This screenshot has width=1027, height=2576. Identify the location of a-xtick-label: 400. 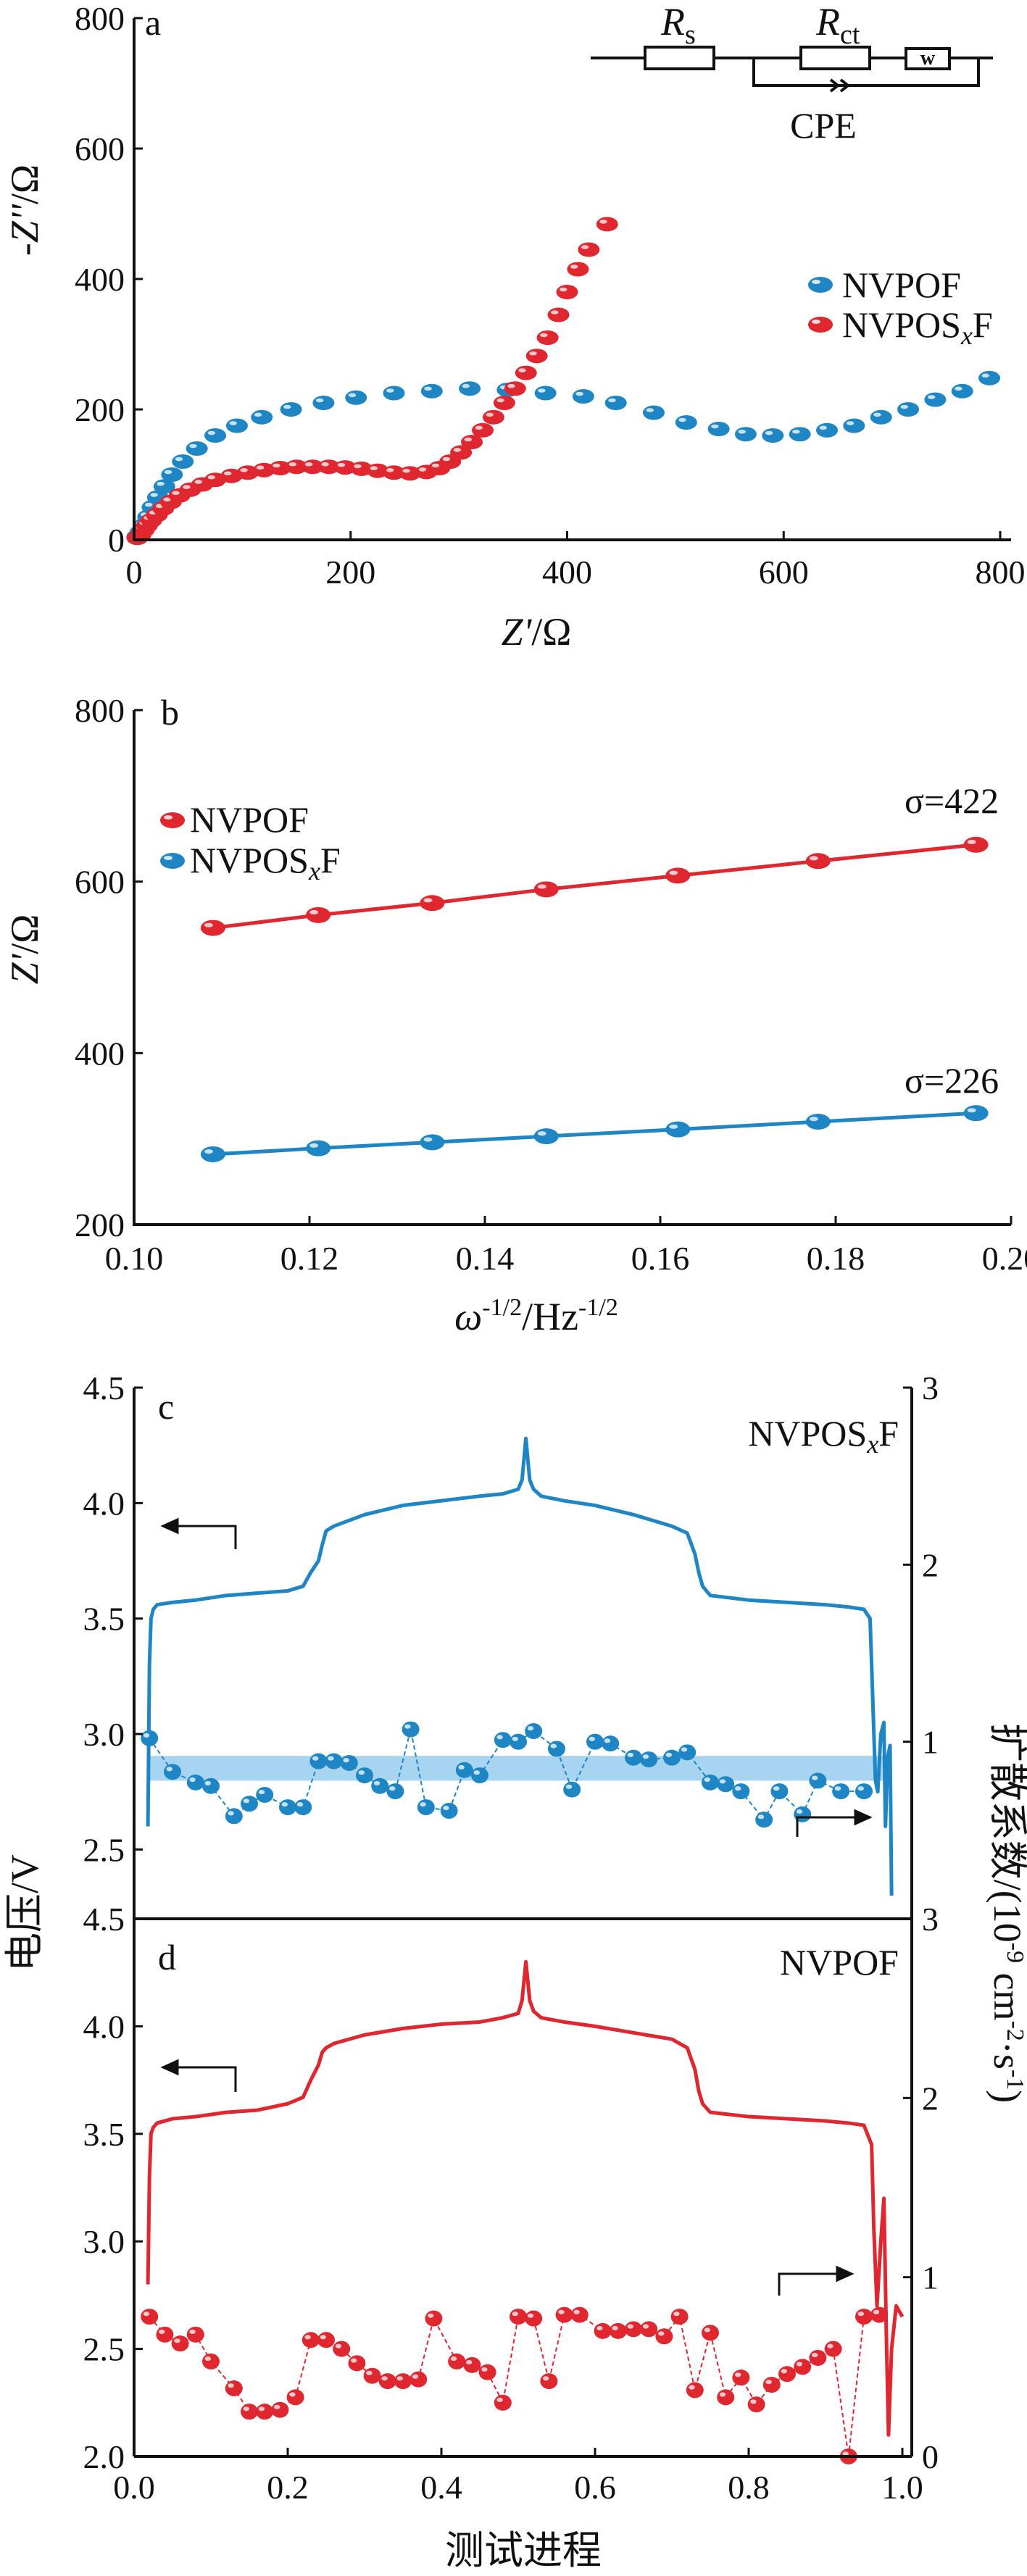
(567, 572).